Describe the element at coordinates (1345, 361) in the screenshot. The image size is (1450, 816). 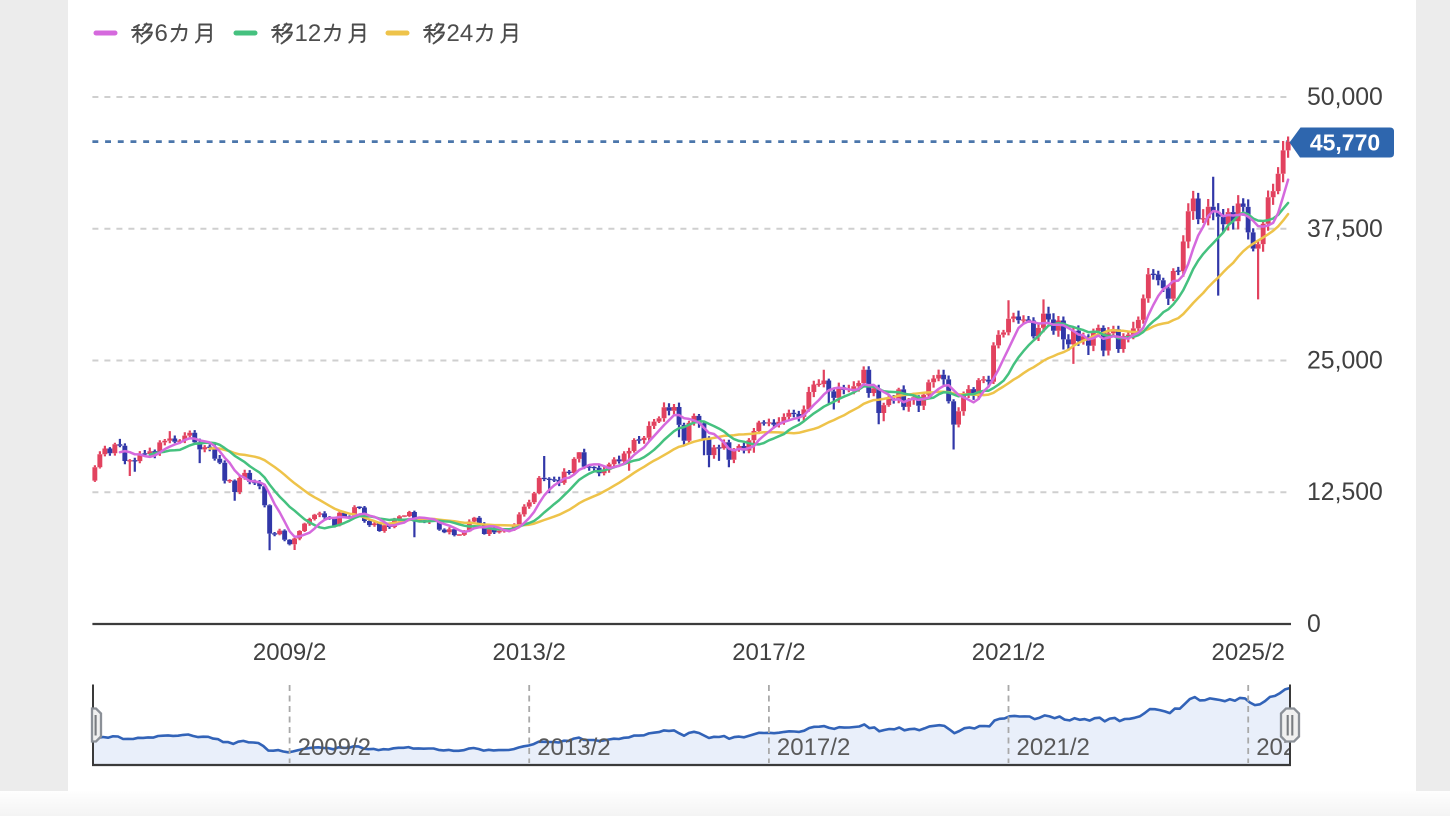
I see `svg-text: 25,000` at that location.